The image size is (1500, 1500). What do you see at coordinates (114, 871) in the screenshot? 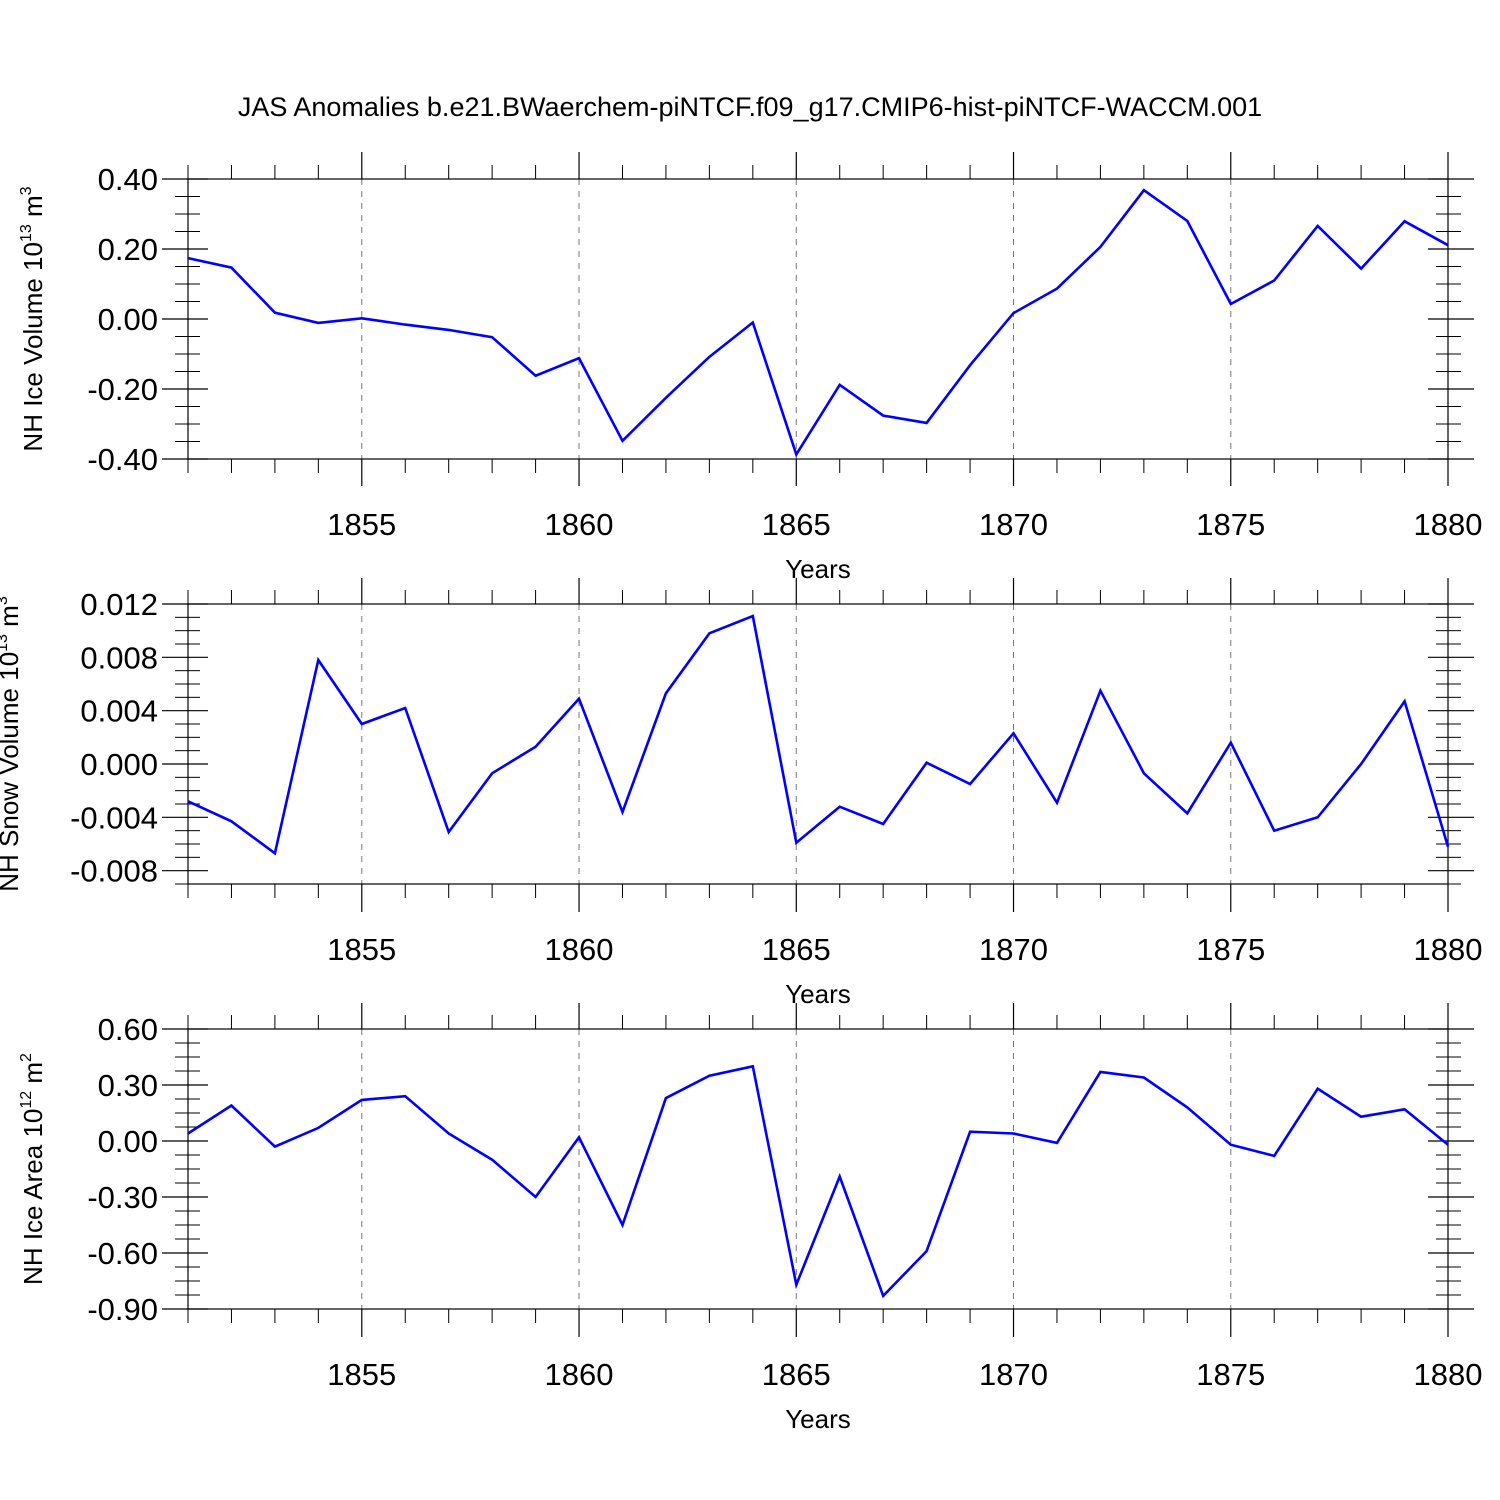
I see `y-tick-label: -0.008` at bounding box center [114, 871].